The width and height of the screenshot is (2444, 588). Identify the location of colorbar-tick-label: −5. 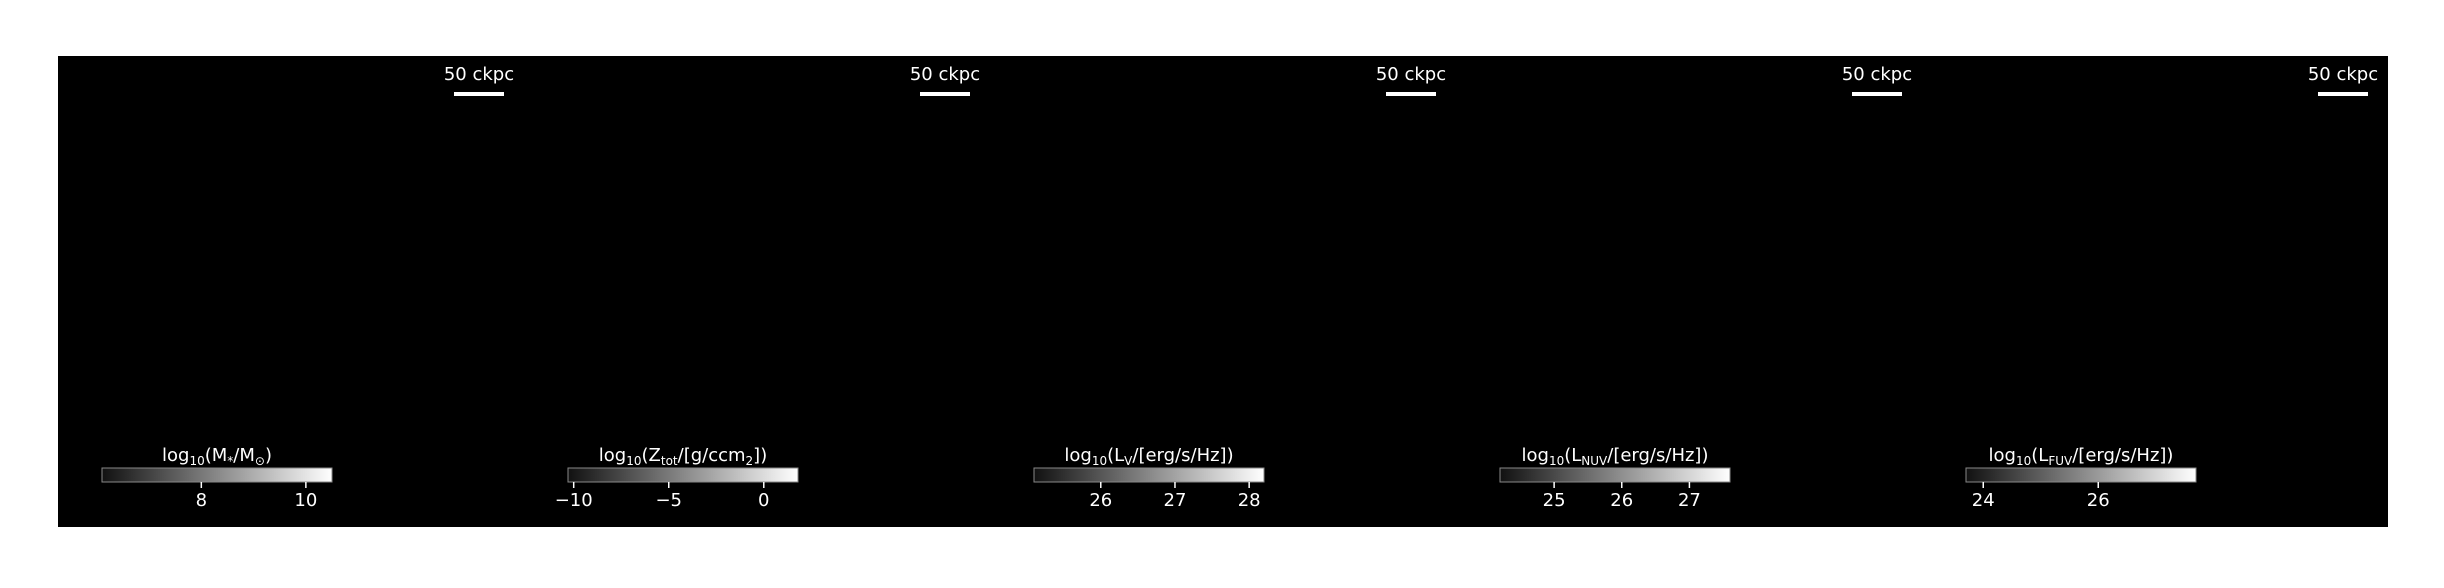
(668, 500).